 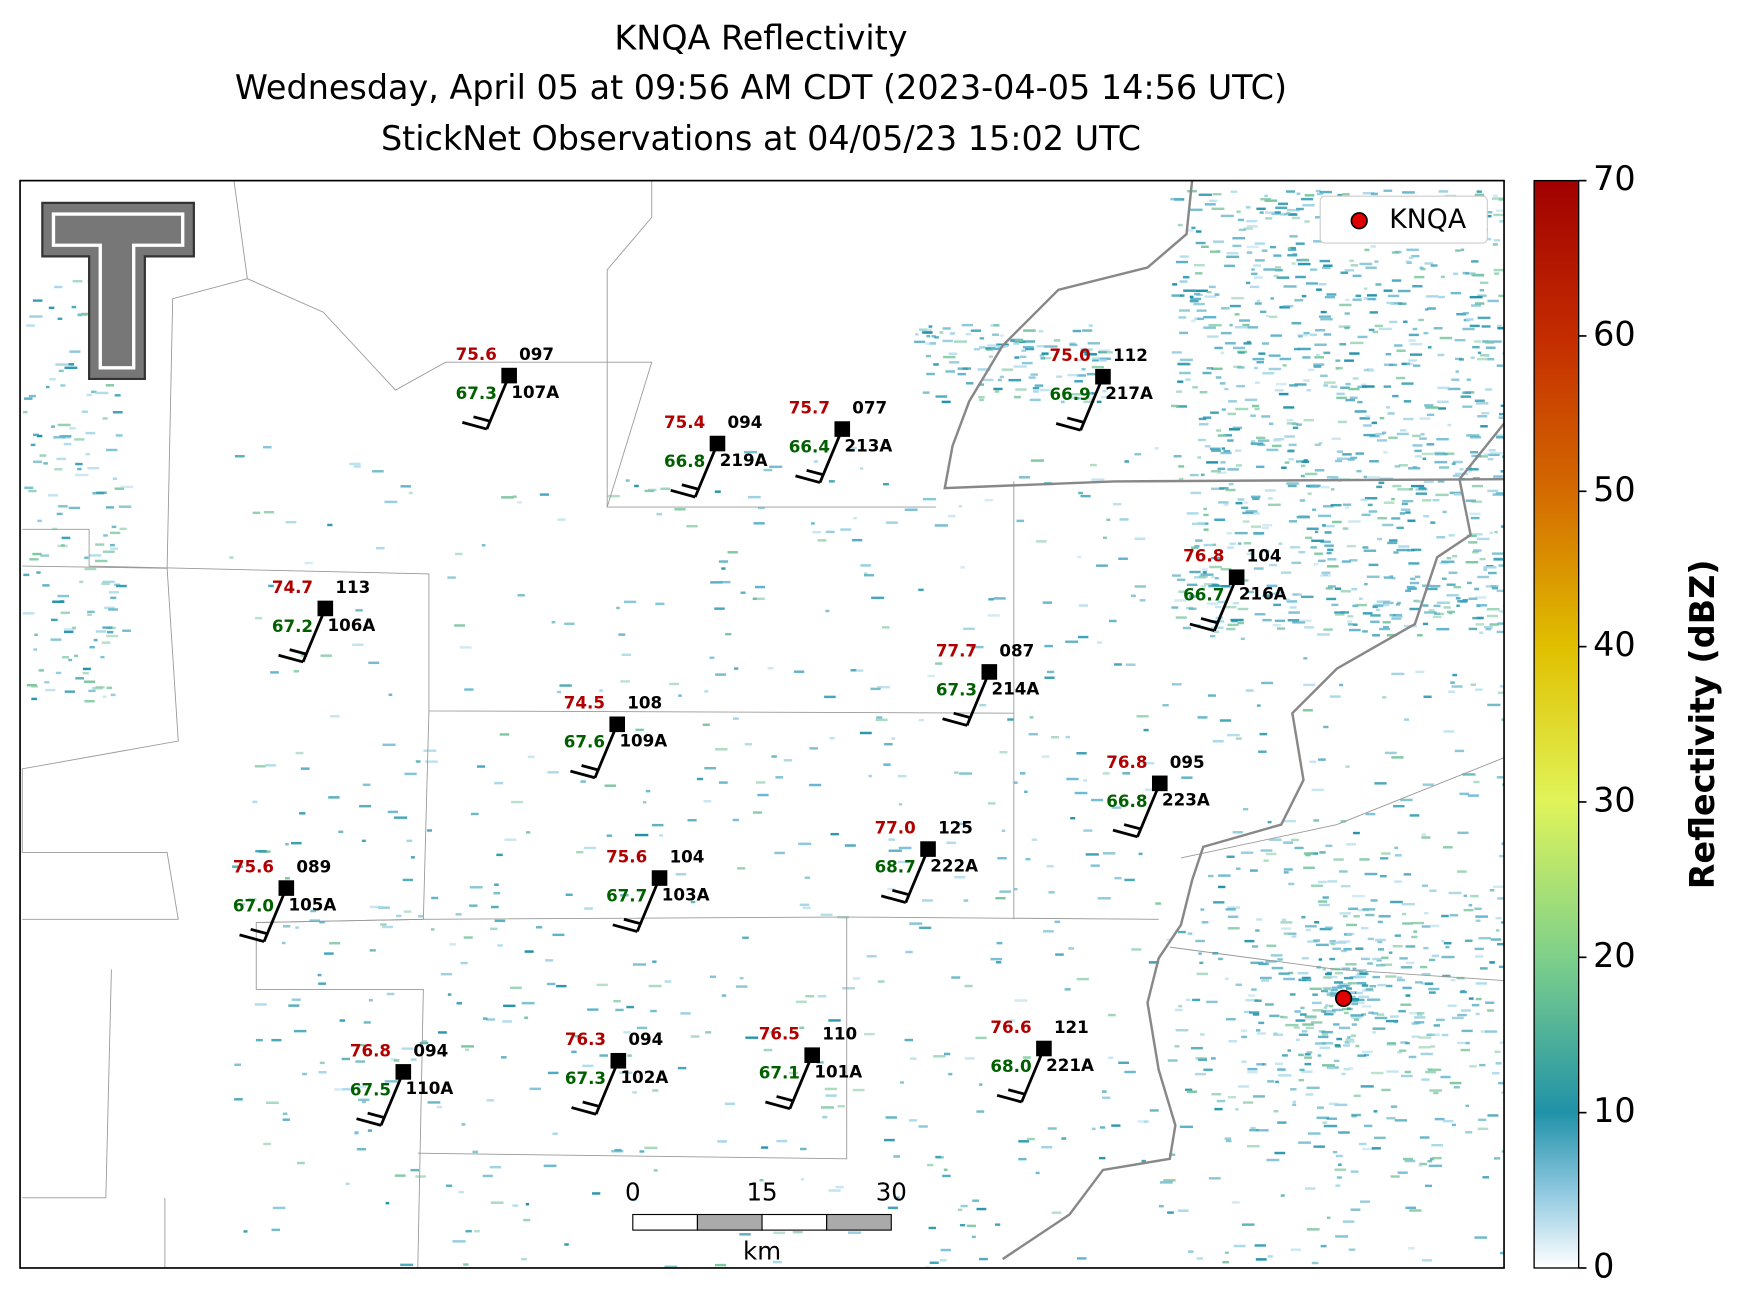 I want to click on dewpoint: 67.0, so click(x=253, y=906).